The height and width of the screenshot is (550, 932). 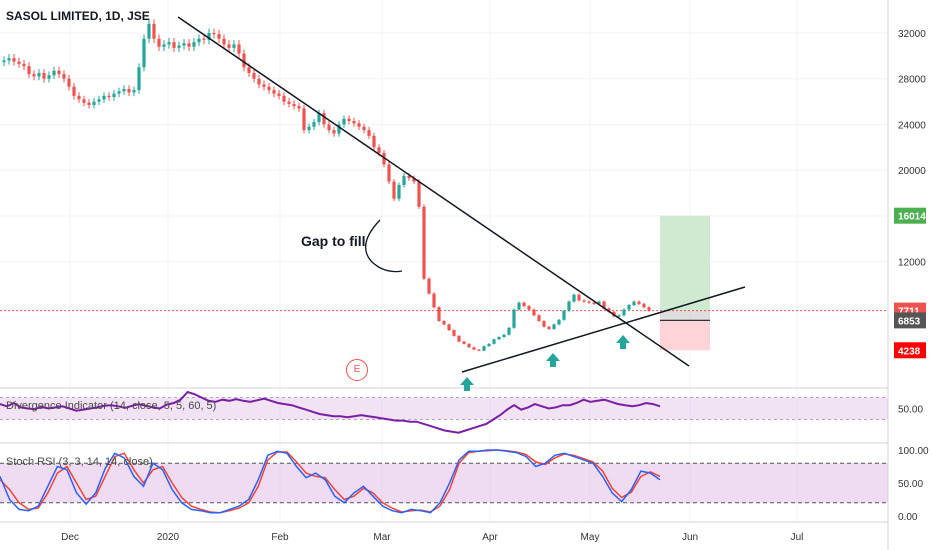 What do you see at coordinates (910, 350) in the screenshot?
I see `price-label-box` at bounding box center [910, 350].